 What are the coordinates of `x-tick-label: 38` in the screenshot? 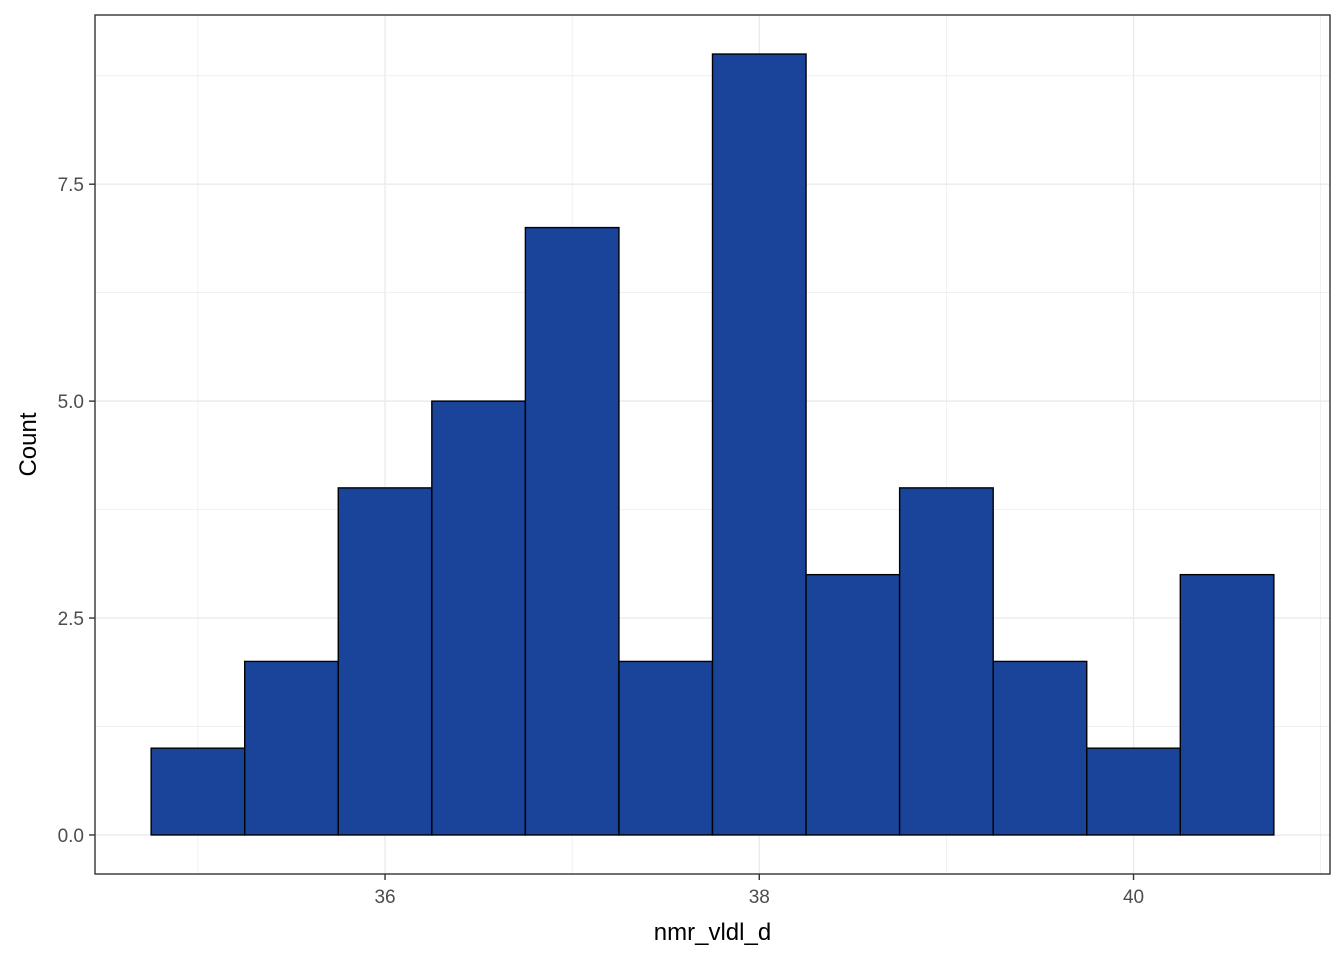 It's located at (759, 897).